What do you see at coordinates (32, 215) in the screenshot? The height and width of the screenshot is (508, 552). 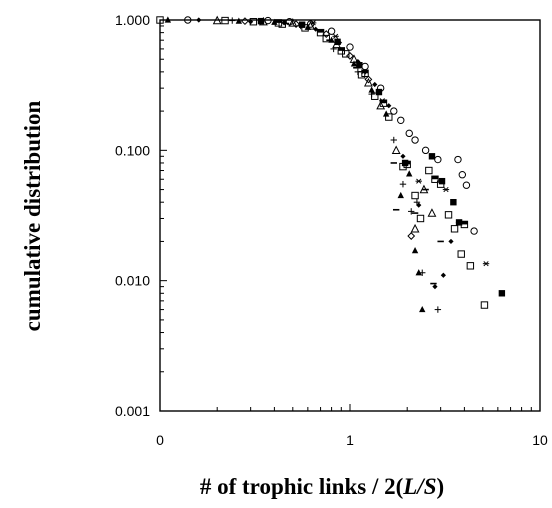 I see `y-axis-title: cumulative distribution` at bounding box center [32, 215].